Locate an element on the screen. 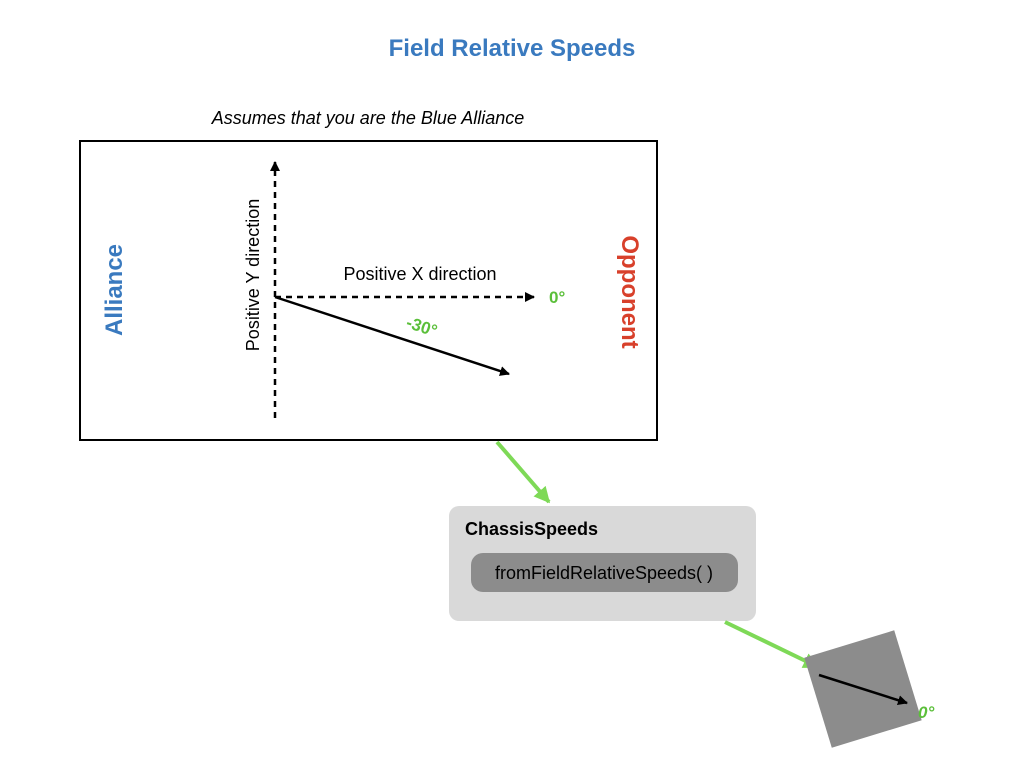 Image resolution: width=1024 pixels, height=768 pixels. method-pill is located at coordinates (604, 572).